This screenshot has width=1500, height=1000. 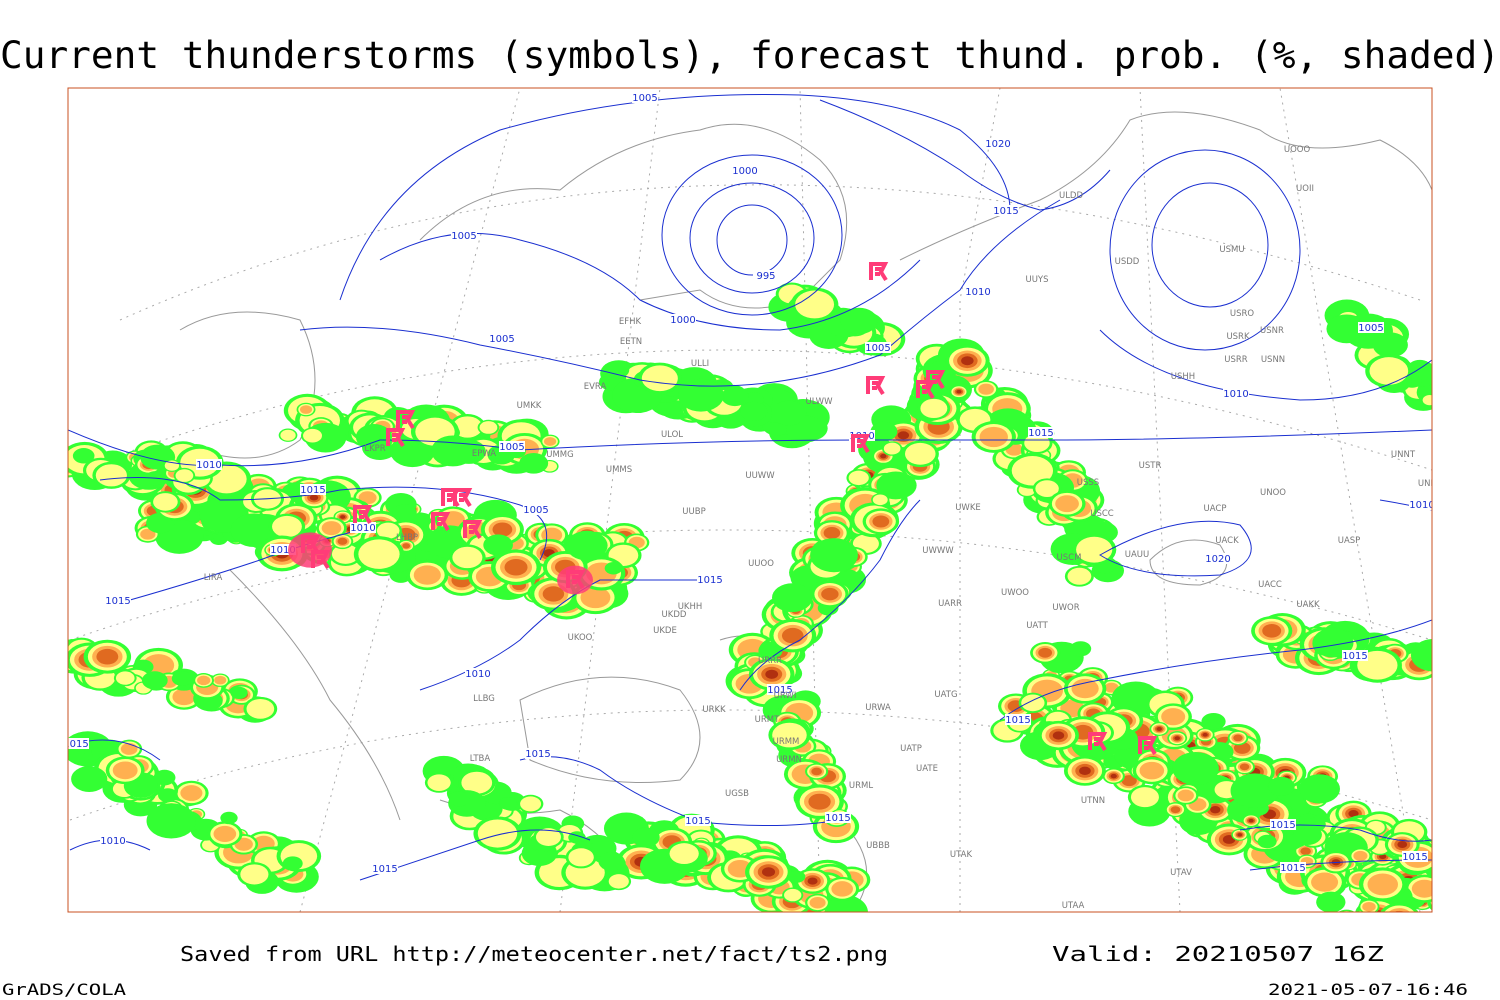 I want to click on station-label: LKPR, so click(x=374, y=449).